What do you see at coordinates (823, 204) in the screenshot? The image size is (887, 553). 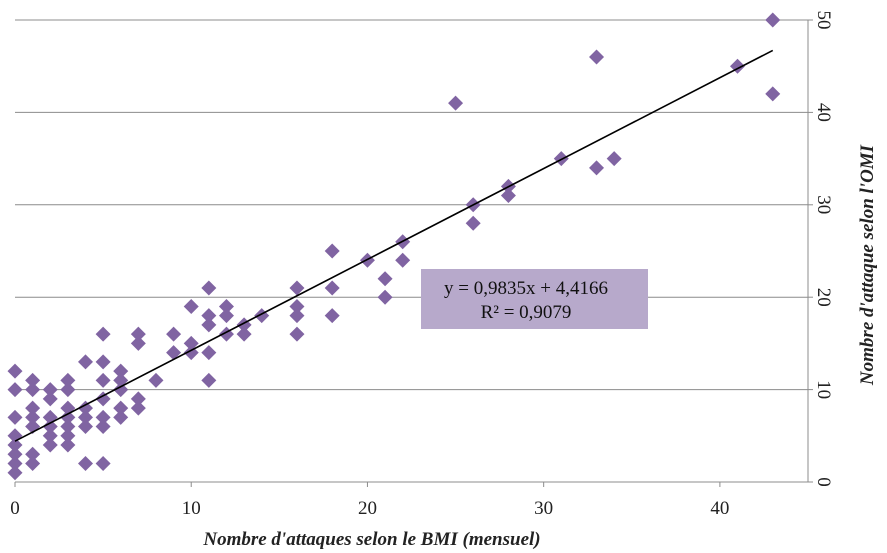 I see `y-tick-label-30: 30` at bounding box center [823, 204].